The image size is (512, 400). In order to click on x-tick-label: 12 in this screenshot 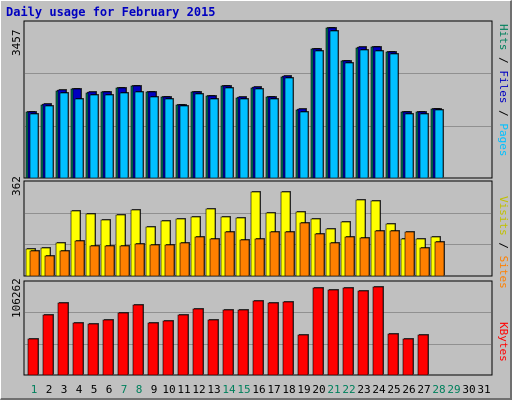, I will do `click(198, 389)`.